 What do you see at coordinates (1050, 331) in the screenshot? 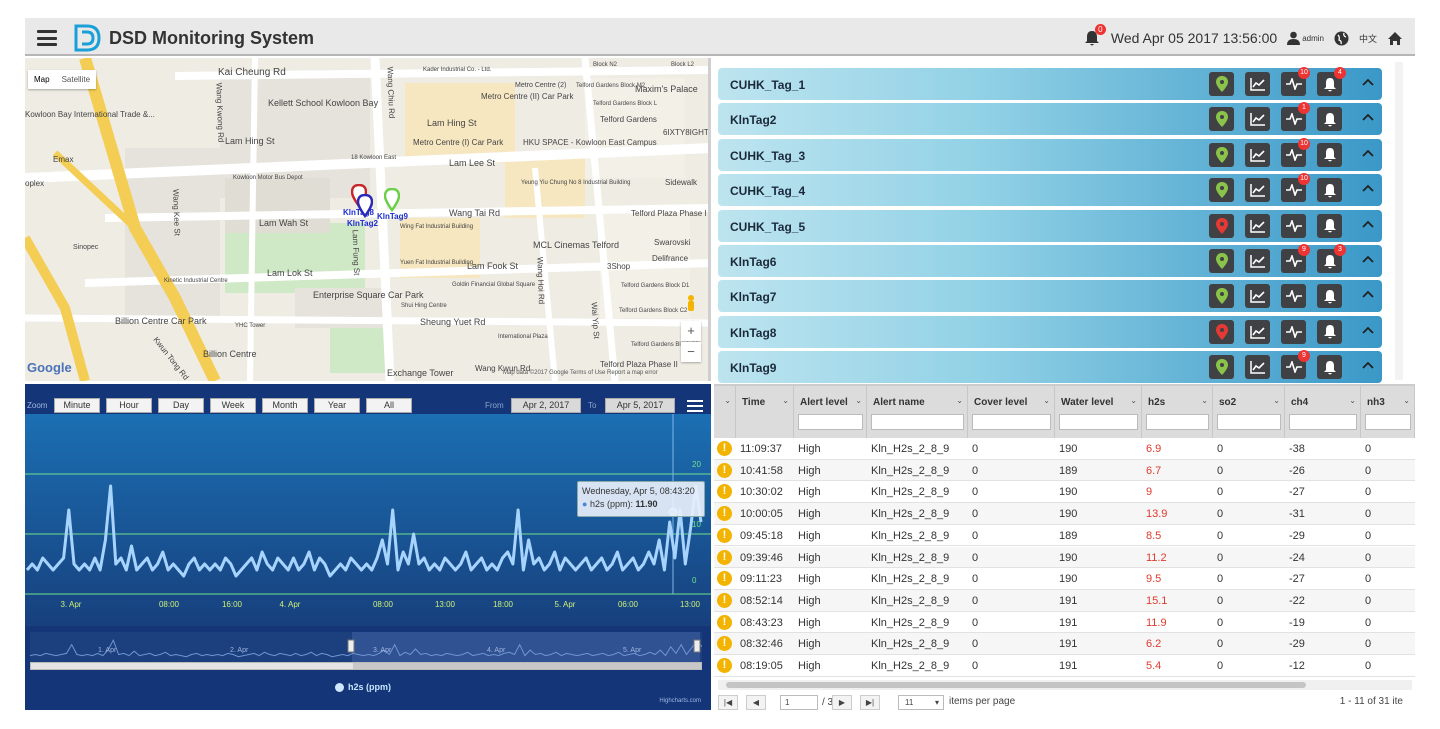
I see `tag-row: KlnTag8` at bounding box center [1050, 331].